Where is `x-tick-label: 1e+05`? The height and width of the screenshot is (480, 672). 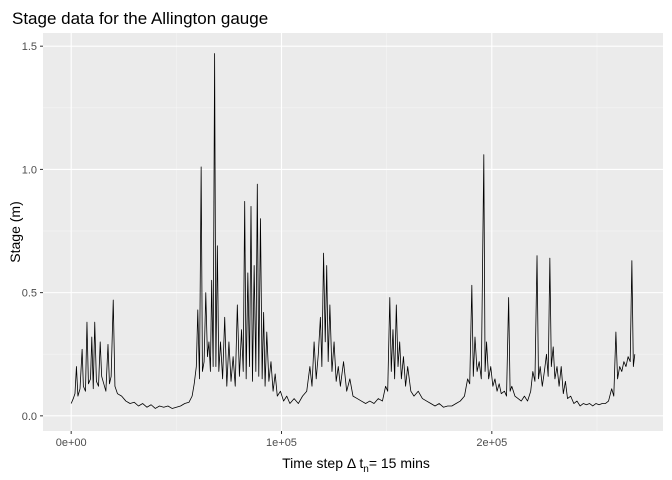 x-tick-label: 1e+05 is located at coordinates (281, 443).